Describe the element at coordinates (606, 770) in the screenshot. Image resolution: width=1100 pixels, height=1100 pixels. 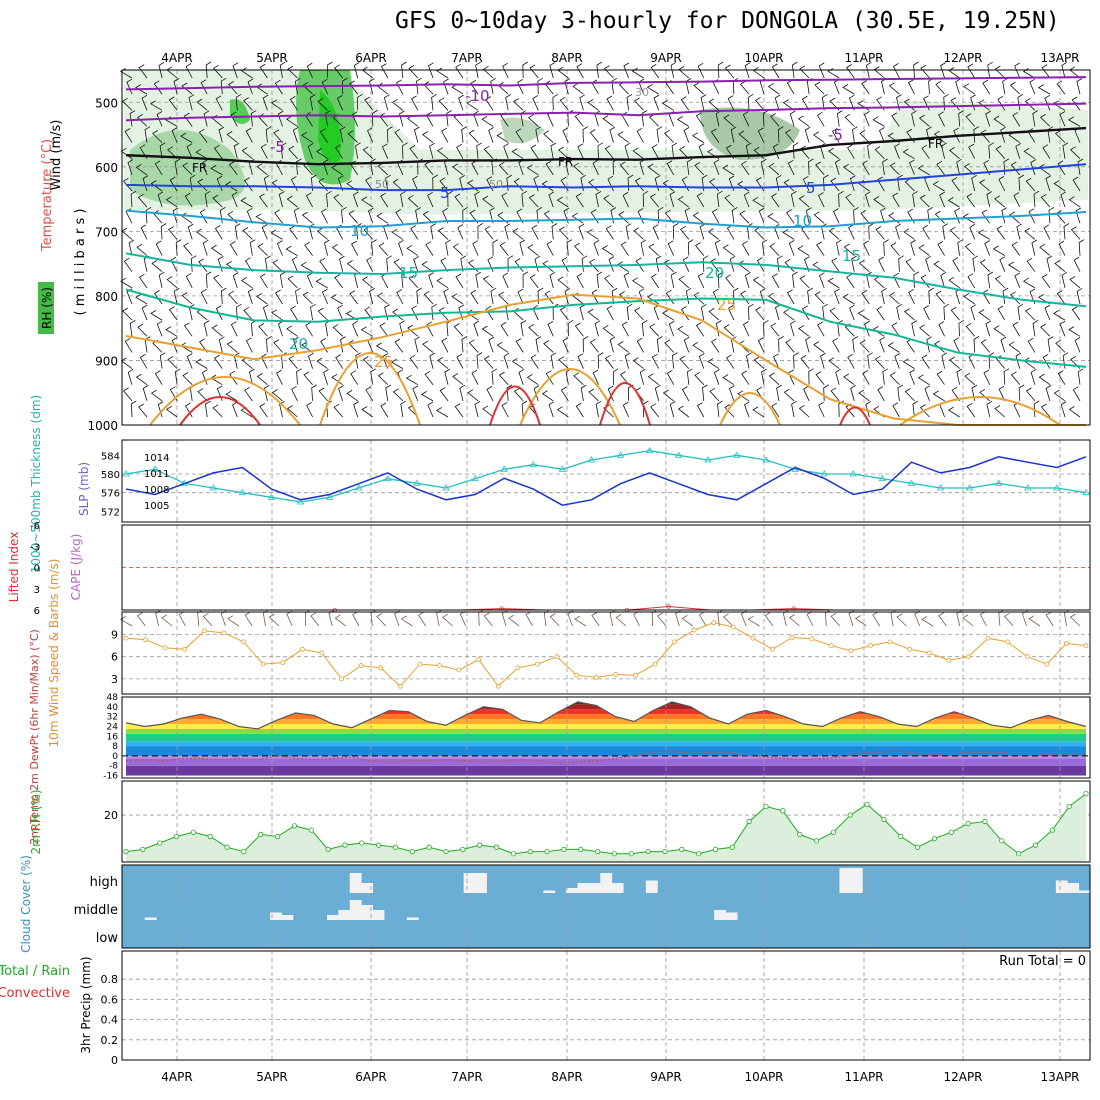
I see `temperature-color-band` at that location.